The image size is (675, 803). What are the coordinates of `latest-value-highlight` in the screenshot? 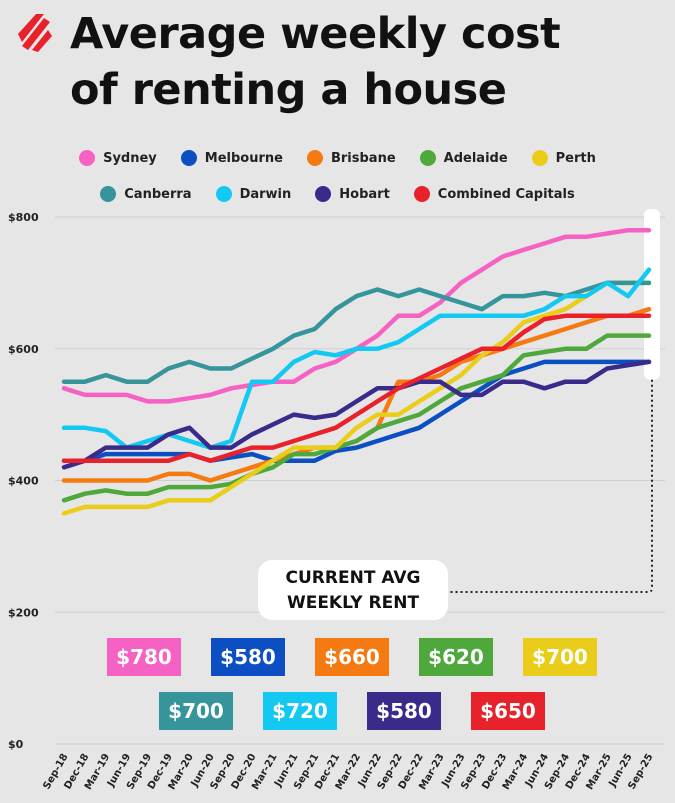 It's located at (652, 294).